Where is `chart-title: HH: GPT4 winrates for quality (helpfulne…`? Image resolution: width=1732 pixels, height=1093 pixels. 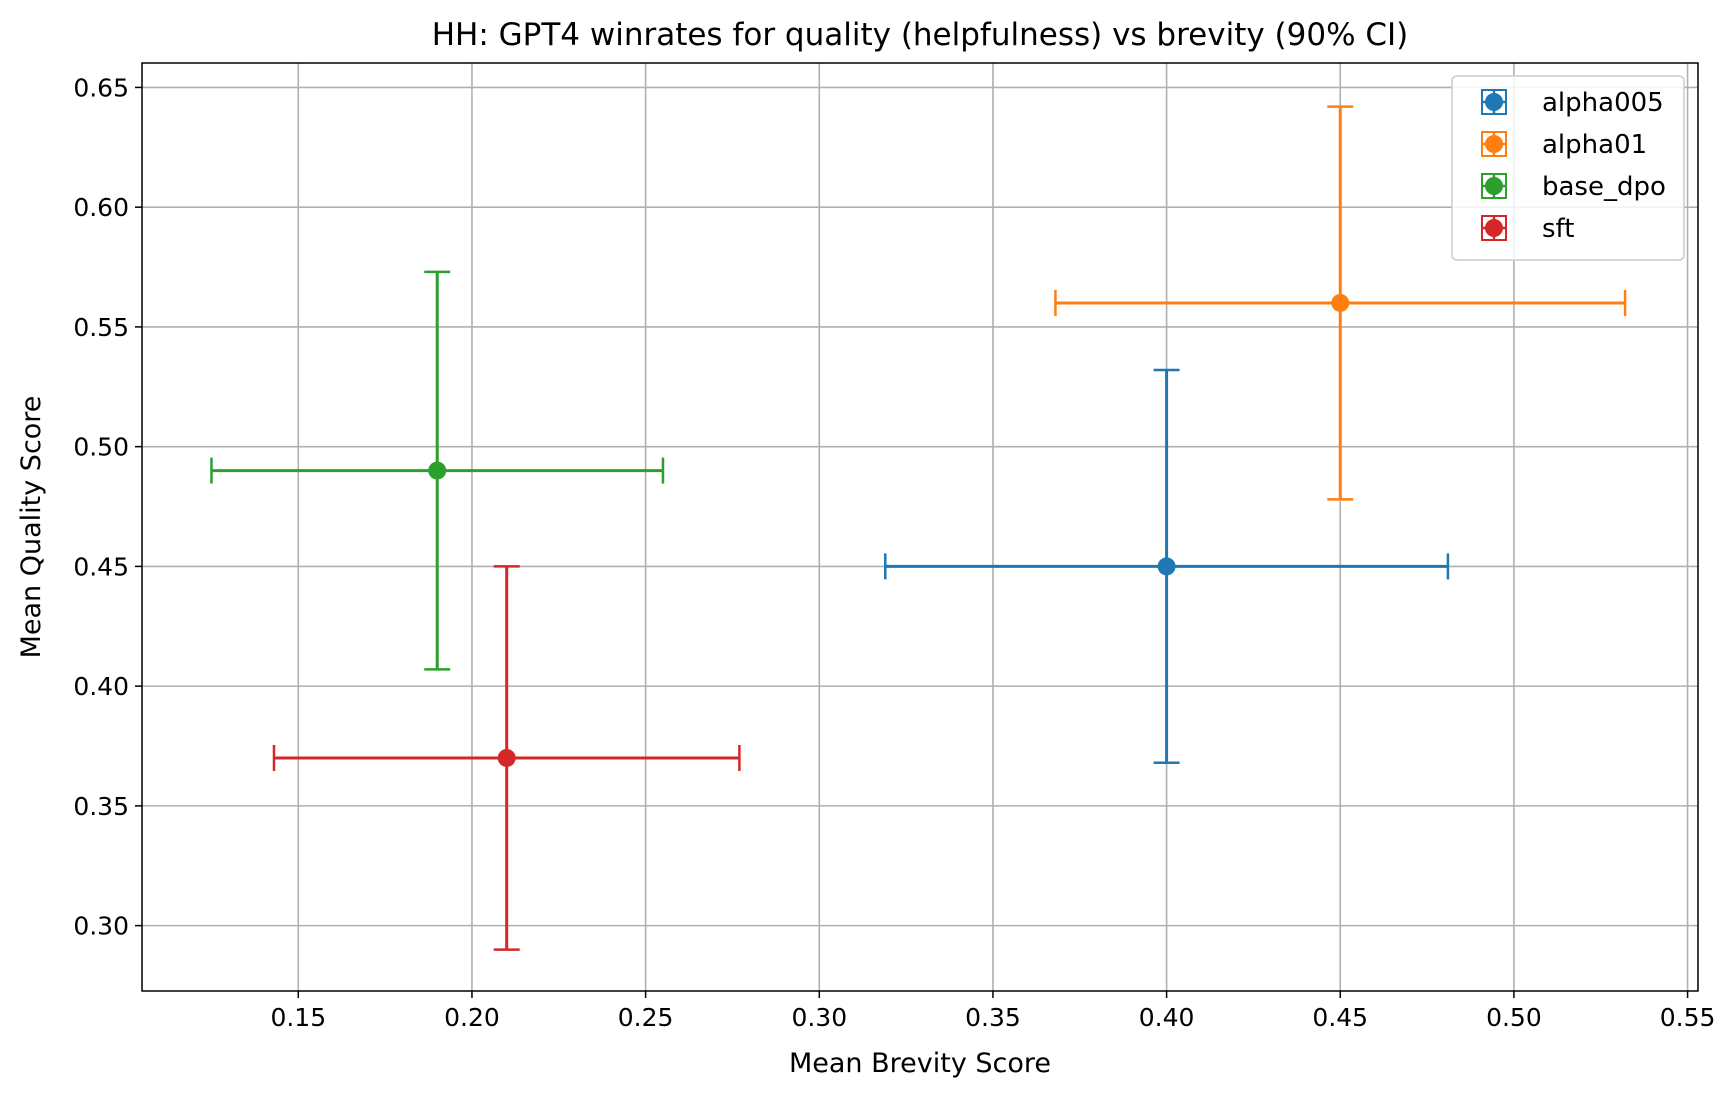 chart-title: HH: GPT4 winrates for quality (helpfulne… is located at coordinates (920, 35).